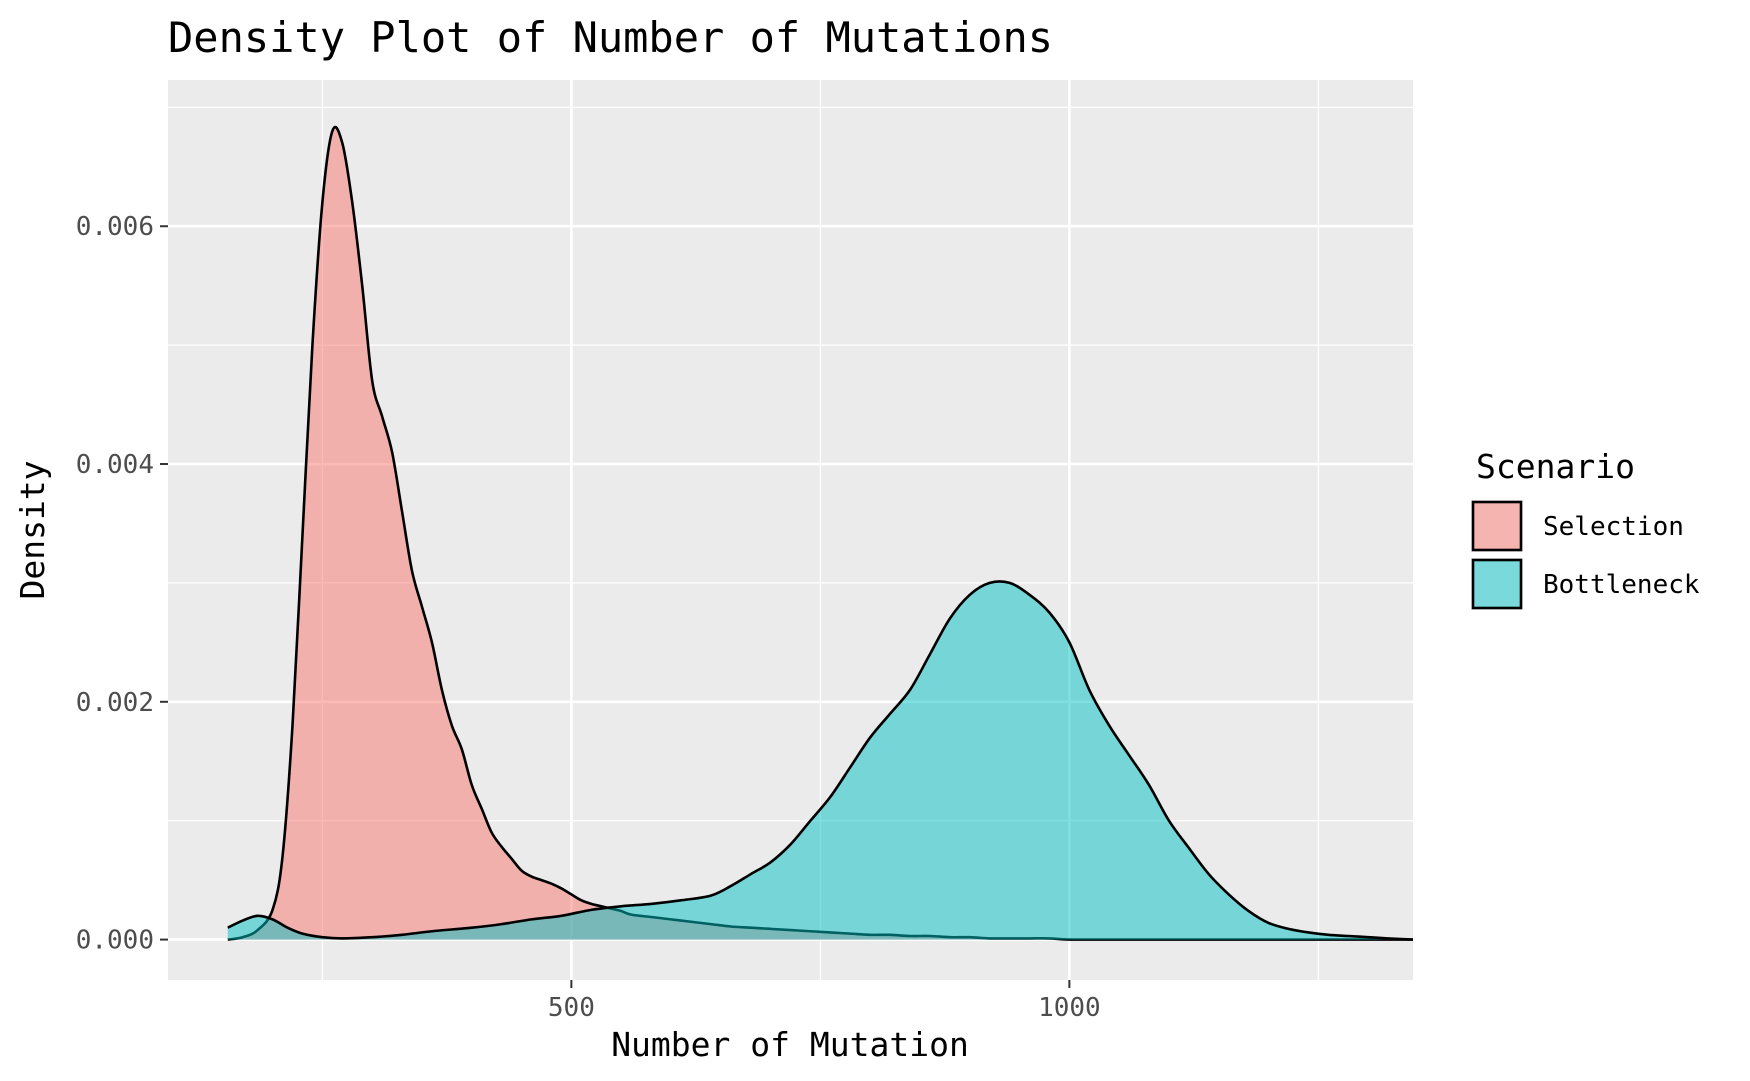 Image resolution: width=1750 pixels, height=1081 pixels. I want to click on legend-swatch-bottleneck, so click(1497, 584).